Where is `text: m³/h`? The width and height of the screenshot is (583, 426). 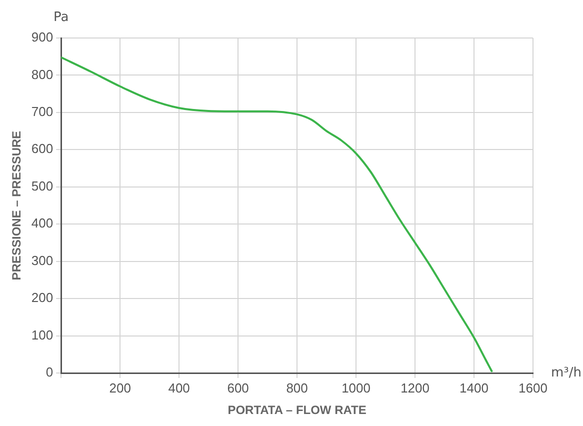
text: m³/h is located at coordinates (566, 372).